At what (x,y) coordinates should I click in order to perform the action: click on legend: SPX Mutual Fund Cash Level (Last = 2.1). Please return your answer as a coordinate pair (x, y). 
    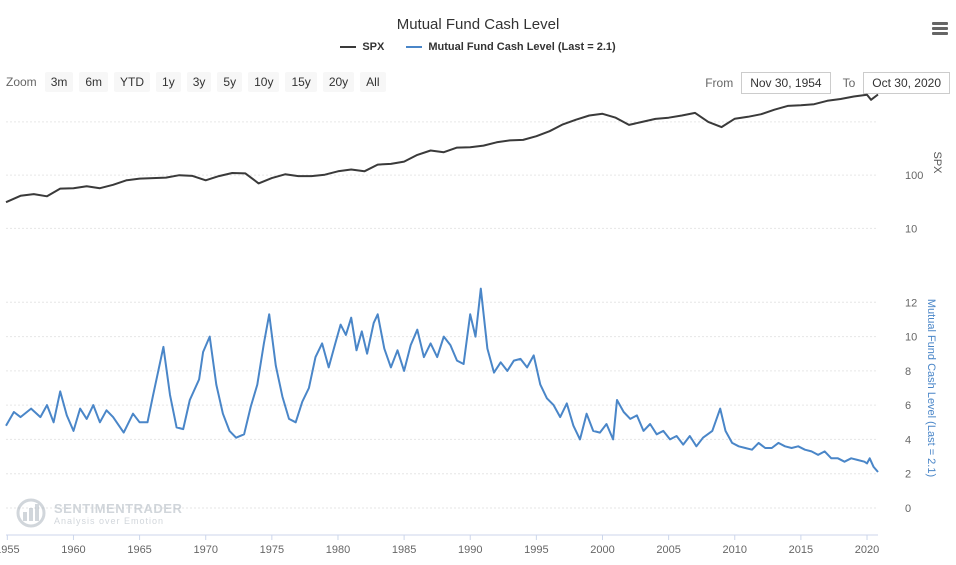
    Looking at the image, I should click on (478, 47).